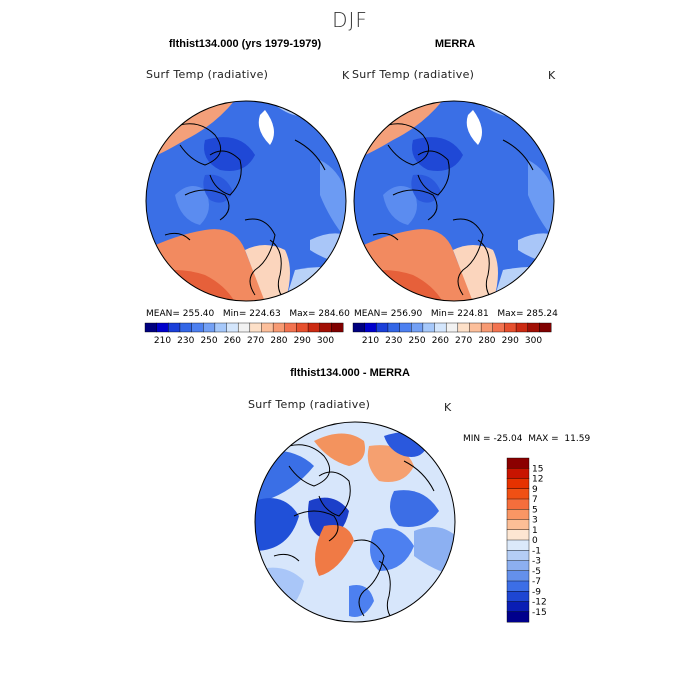 Image resolution: width=700 pixels, height=700 pixels. Describe the element at coordinates (537, 480) in the screenshot. I see `panel3-colorbar-tick-label: 12` at that location.